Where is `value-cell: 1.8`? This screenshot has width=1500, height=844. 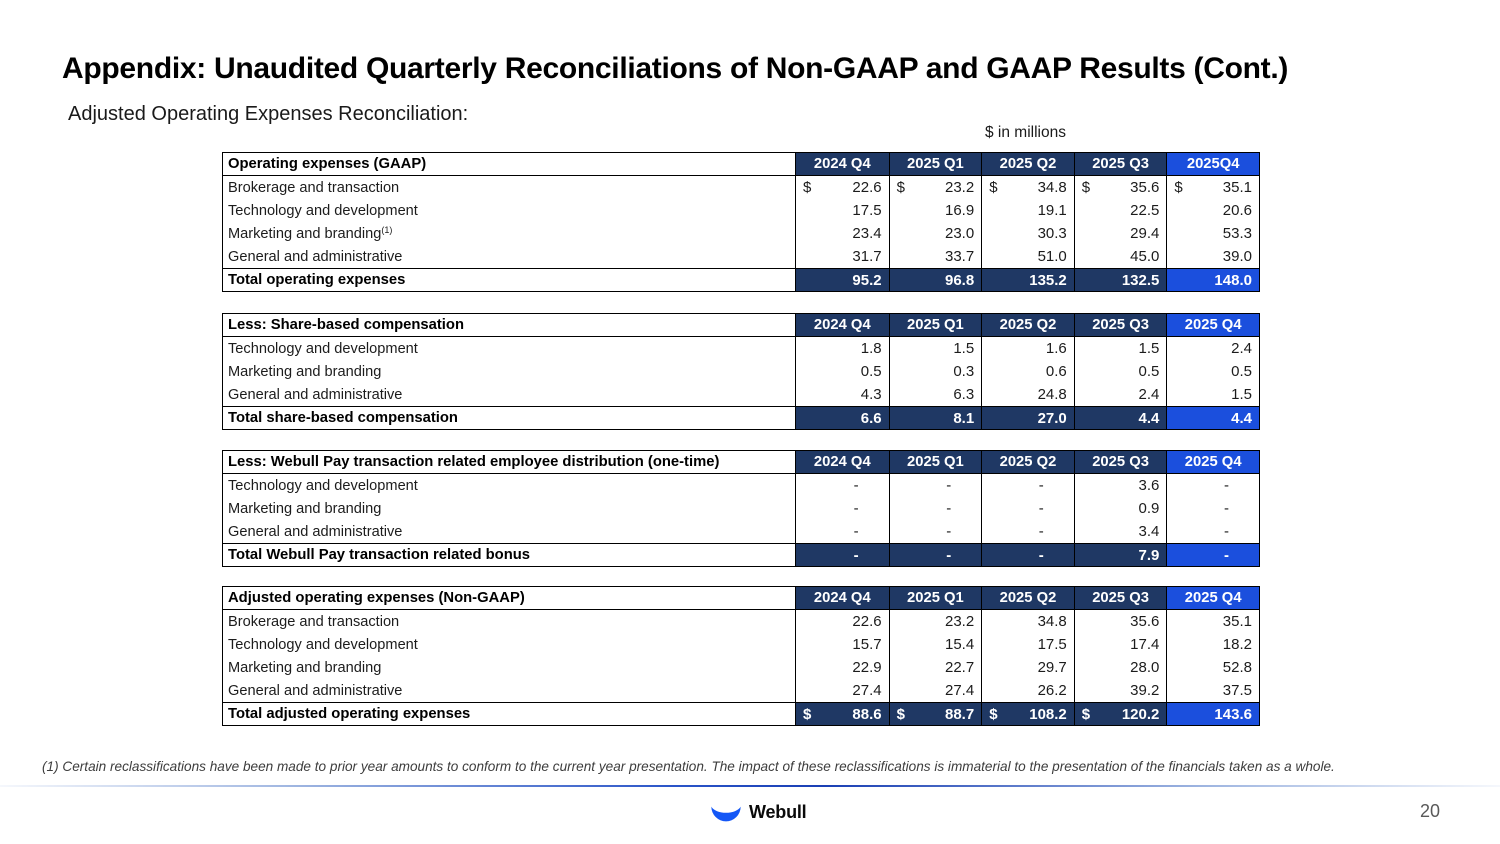
value-cell: 1.8 is located at coordinates (871, 348).